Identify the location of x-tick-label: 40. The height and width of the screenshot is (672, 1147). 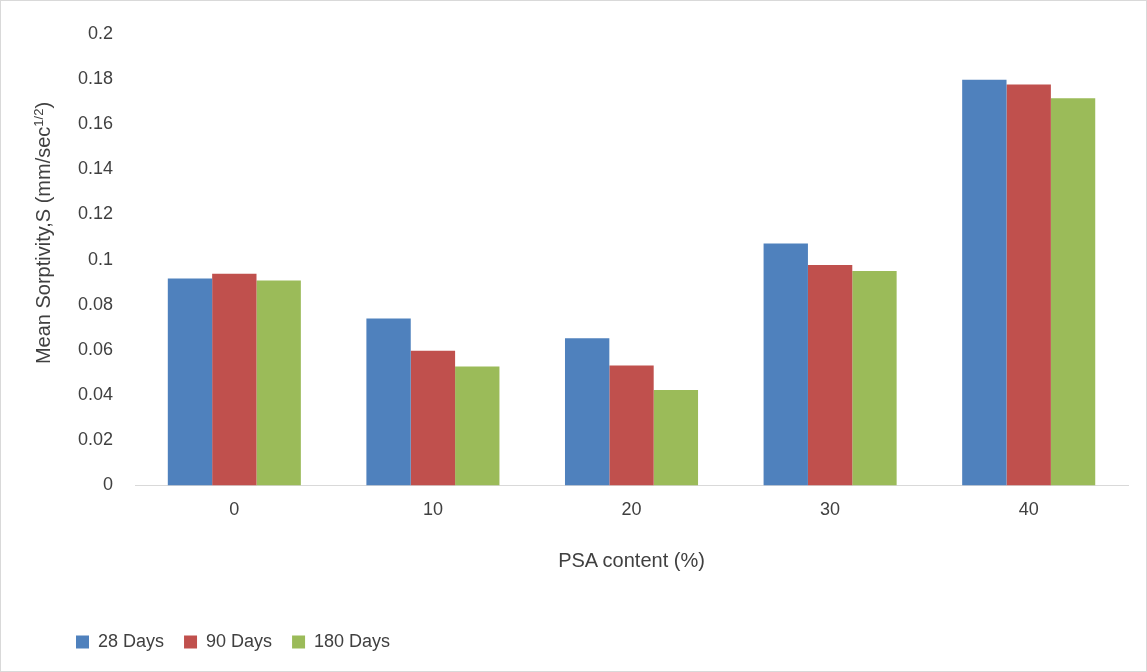
(1028, 509).